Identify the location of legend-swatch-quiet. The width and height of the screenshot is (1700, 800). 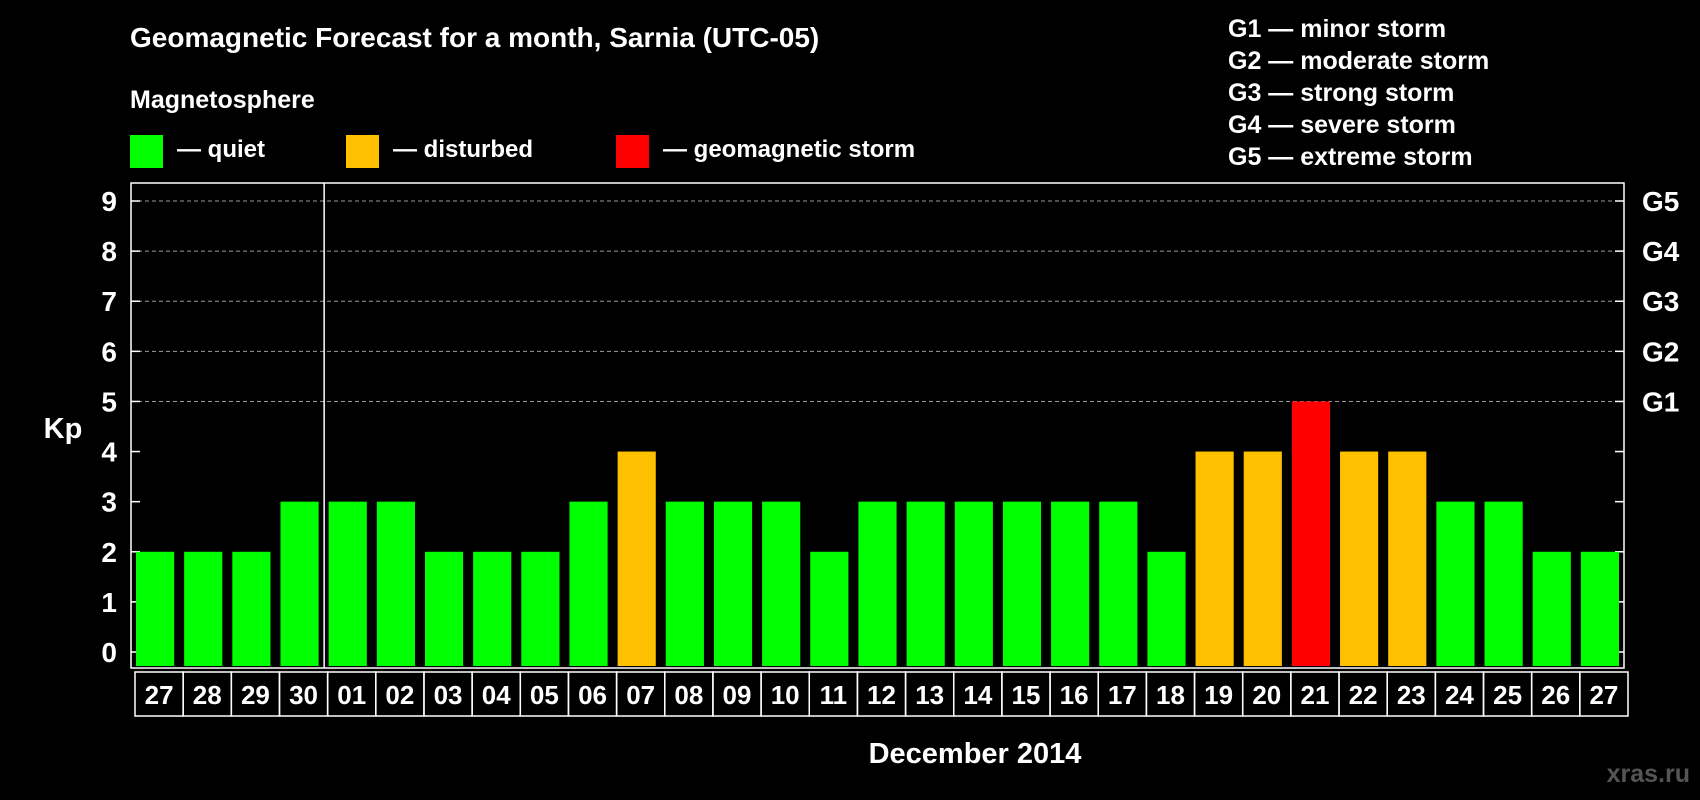
(146, 151).